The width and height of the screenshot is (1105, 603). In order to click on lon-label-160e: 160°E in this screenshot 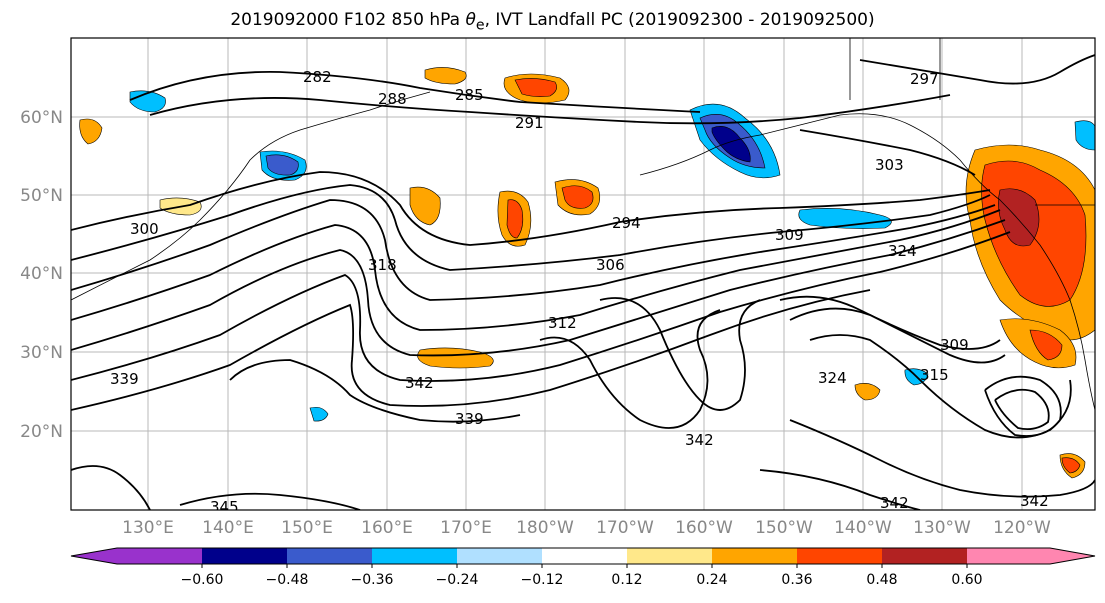, I will do `click(387, 528)`.